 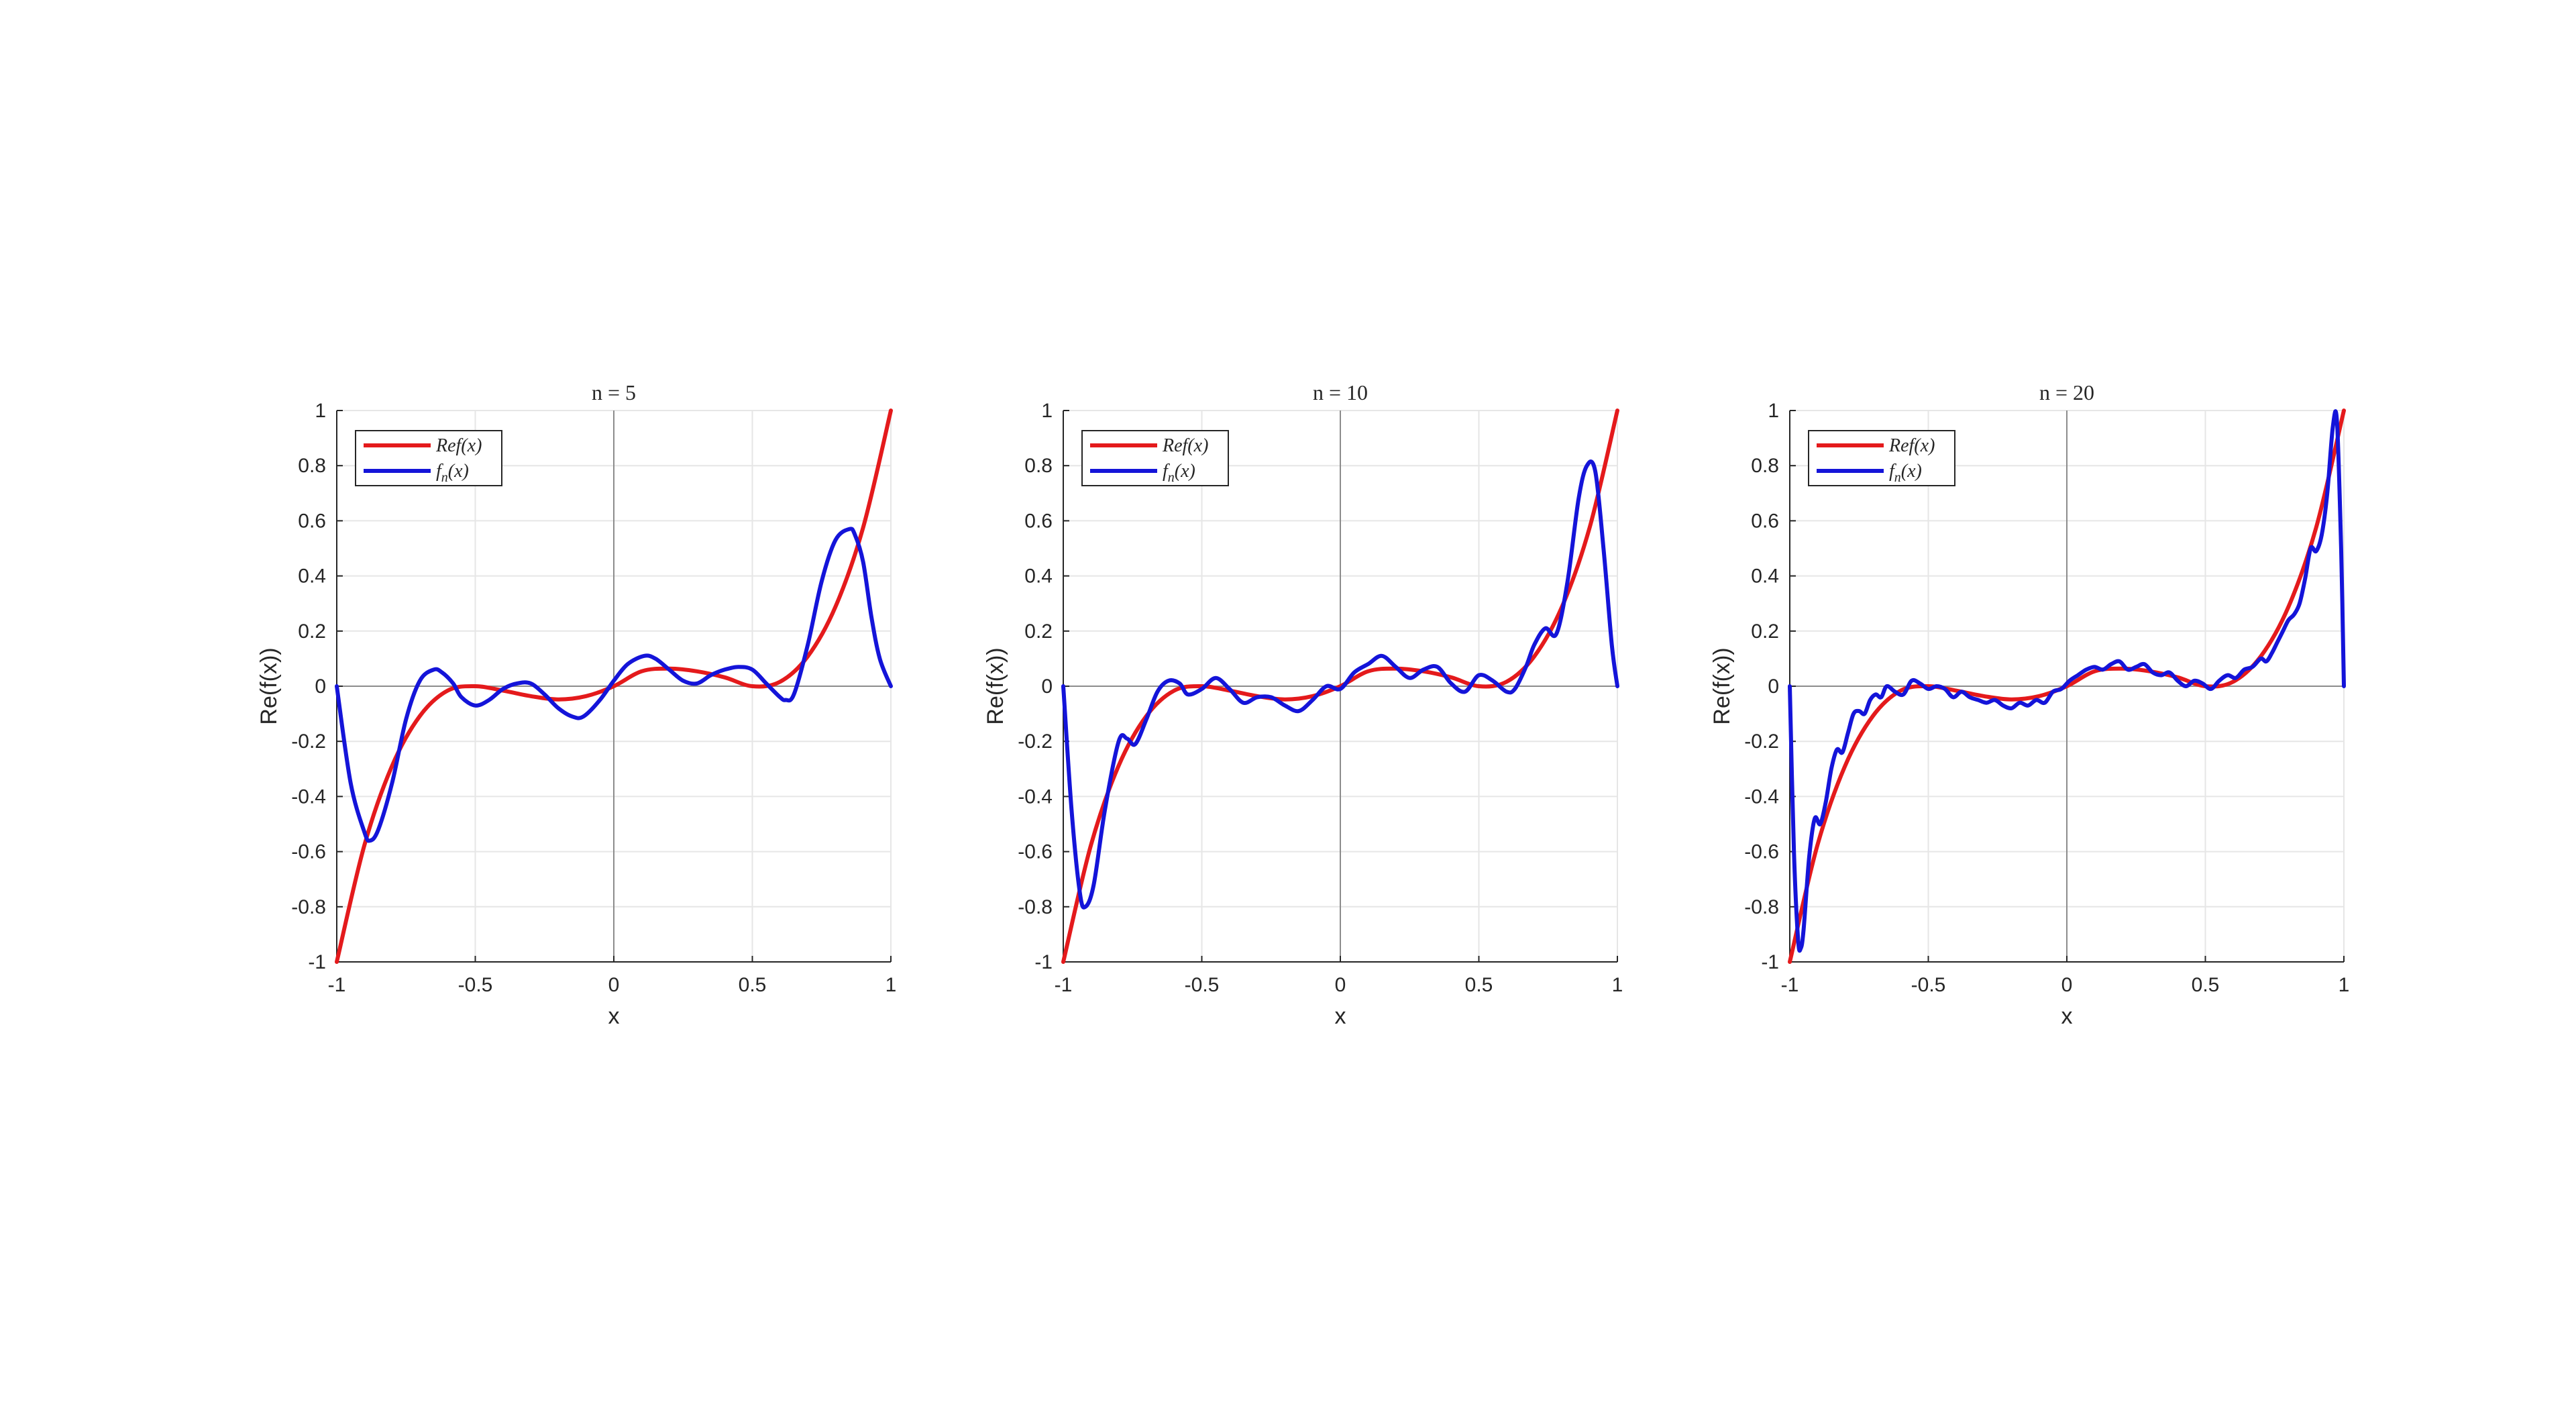 I want to click on chart-title: n = 20, so click(x=2066, y=392).